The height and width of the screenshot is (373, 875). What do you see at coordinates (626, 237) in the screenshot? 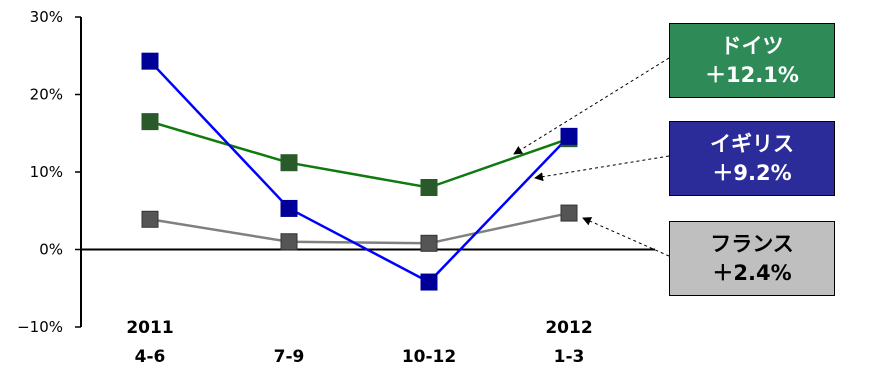
I see `callout-arrow-france` at bounding box center [626, 237].